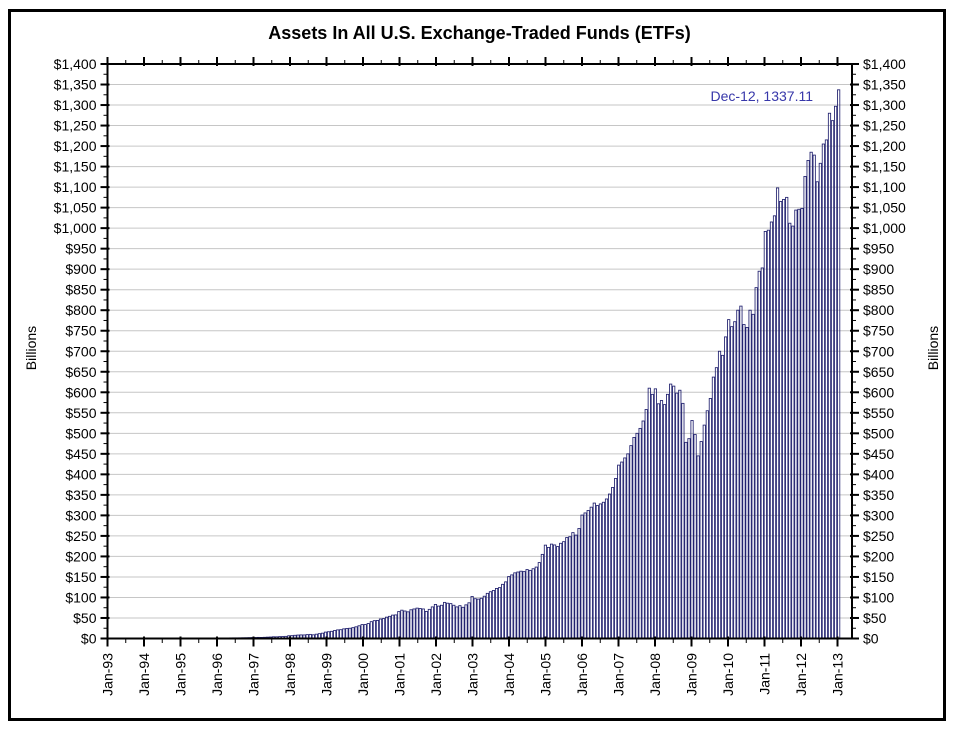 The width and height of the screenshot is (959, 731). Describe the element at coordinates (884, 146) in the screenshot. I see `y-tick-label-right: $1,200` at that location.